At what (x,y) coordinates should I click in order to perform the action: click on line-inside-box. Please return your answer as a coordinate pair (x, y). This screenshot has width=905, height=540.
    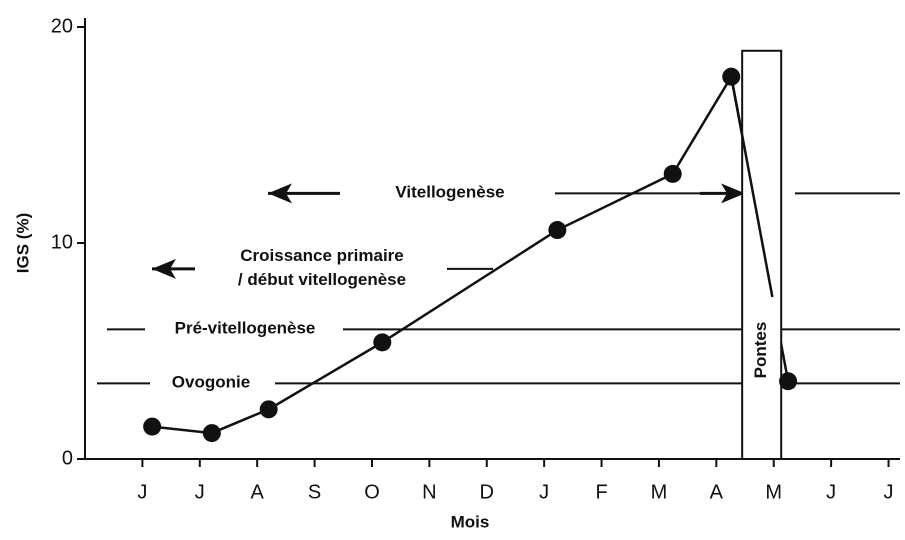
    Looking at the image, I should click on (752, 187).